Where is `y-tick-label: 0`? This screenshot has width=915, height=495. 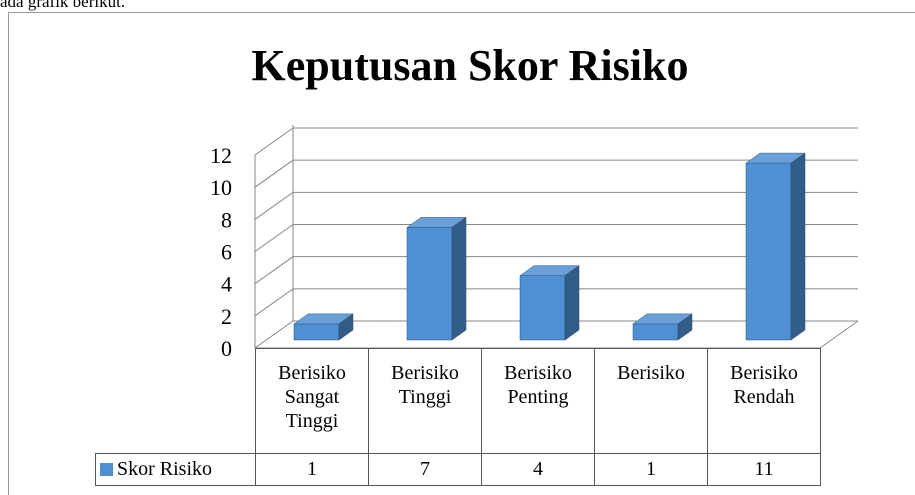
y-tick-label: 0 is located at coordinates (226, 348).